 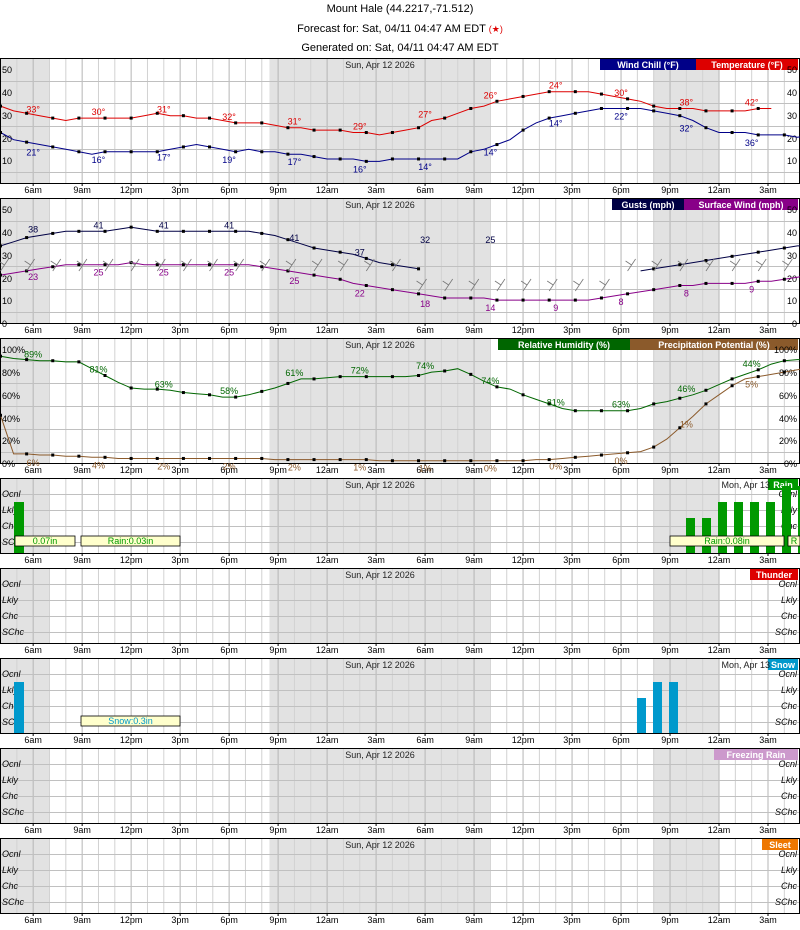 I want to click on y-tick-right: 0, so click(x=794, y=324).